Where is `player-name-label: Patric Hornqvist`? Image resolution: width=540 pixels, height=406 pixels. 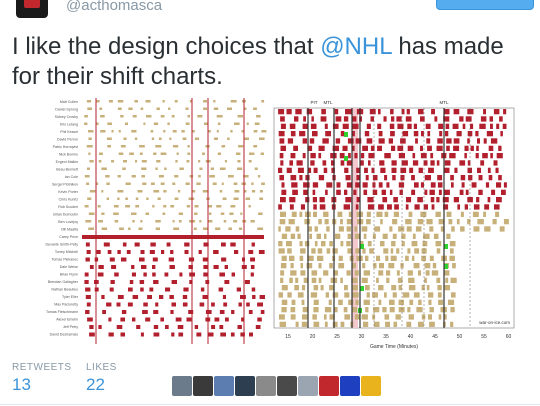 player-name-label: Patric Hornqvist is located at coordinates (65, 147).